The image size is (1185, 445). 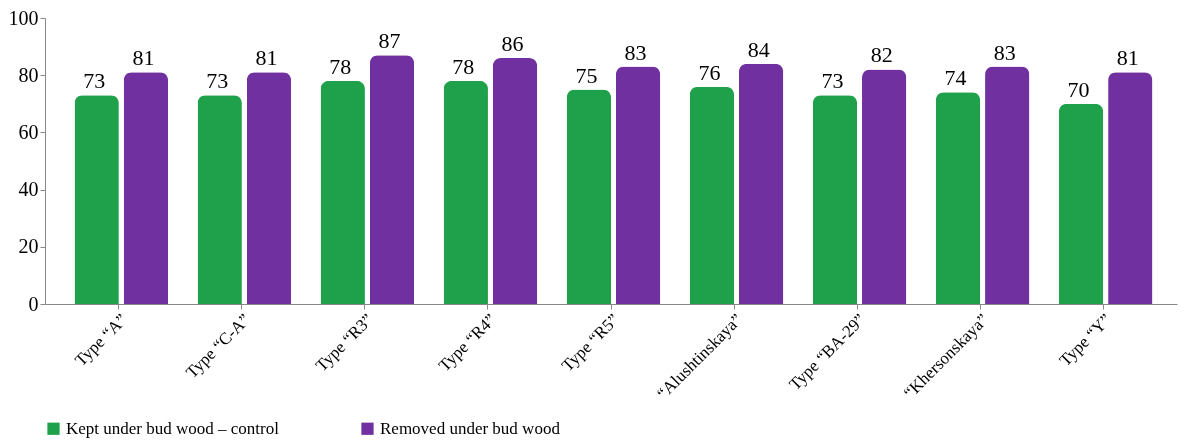 I want to click on data-label: 74, so click(x=955, y=78).